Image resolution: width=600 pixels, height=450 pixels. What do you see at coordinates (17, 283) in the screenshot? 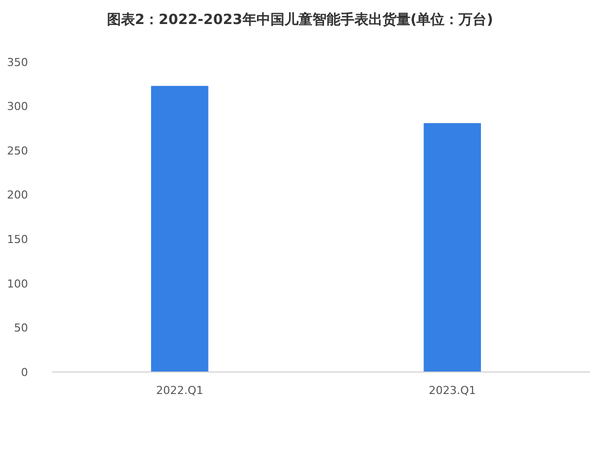
I see `y-tick-label: 100` at bounding box center [17, 283].